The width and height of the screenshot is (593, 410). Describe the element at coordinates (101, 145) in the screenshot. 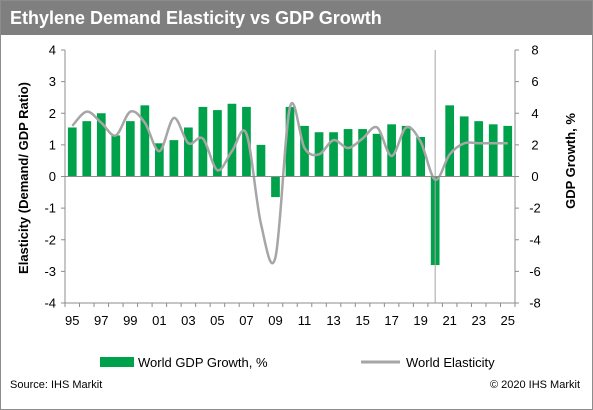

I see `gdp-bar-1997` at that location.